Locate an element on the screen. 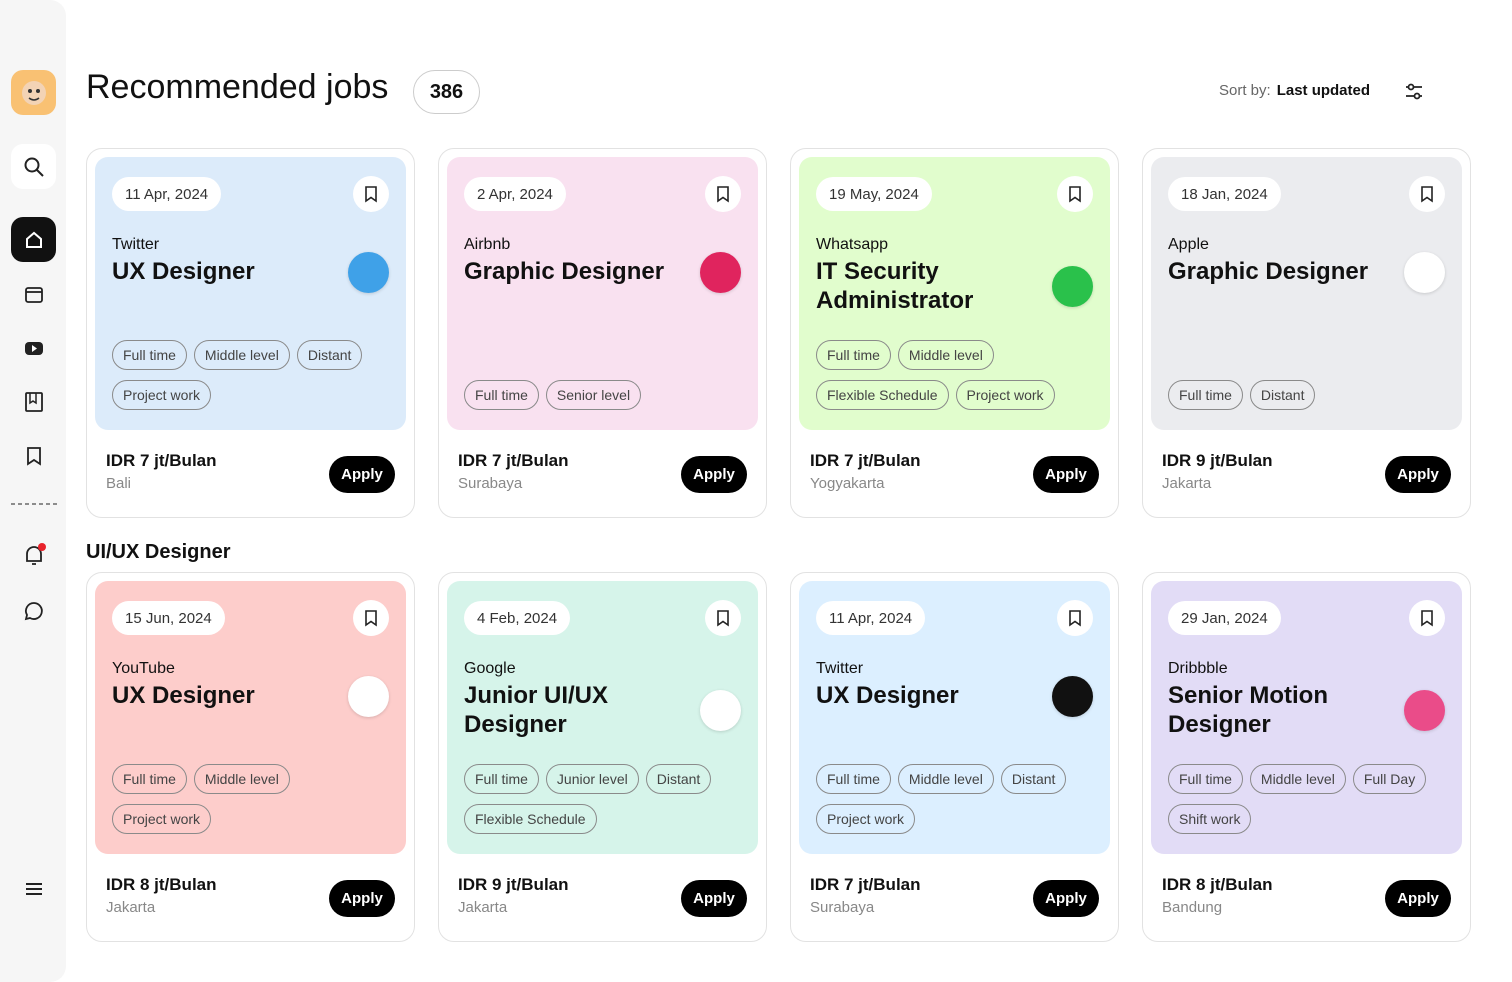  menu-button is located at coordinates (33, 888).